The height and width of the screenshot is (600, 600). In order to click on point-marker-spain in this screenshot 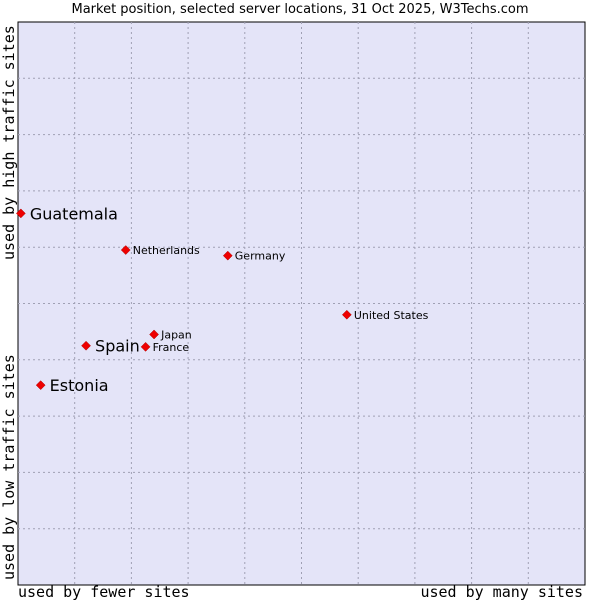, I will do `click(86, 345)`.